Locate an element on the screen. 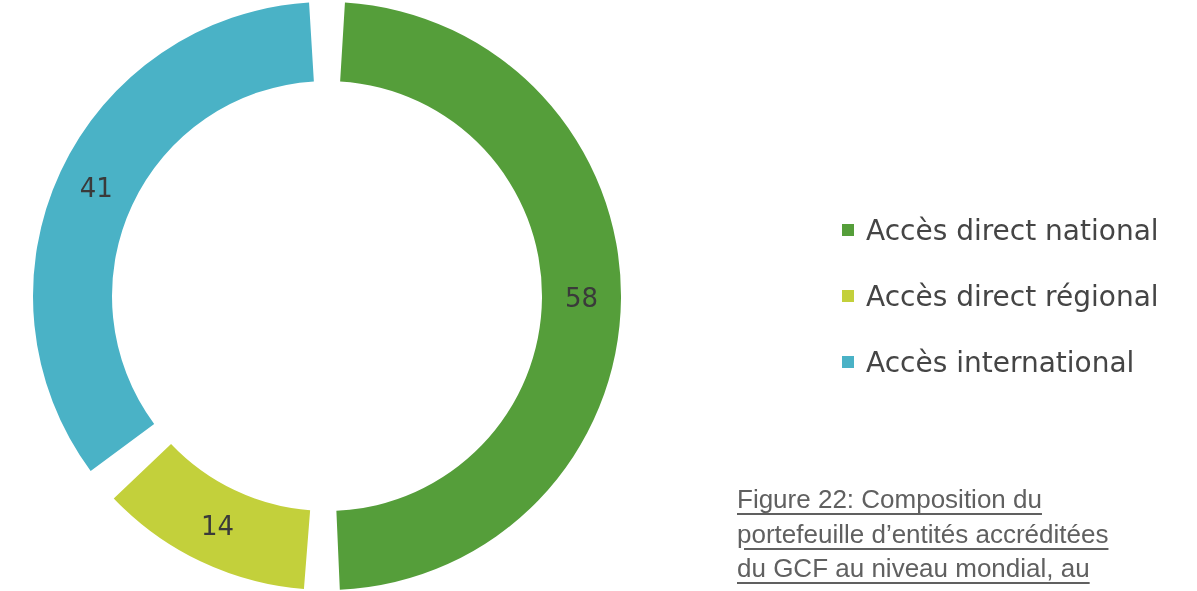 The height and width of the screenshot is (591, 1197). legend-label: Accès direct régional is located at coordinates (1012, 296).